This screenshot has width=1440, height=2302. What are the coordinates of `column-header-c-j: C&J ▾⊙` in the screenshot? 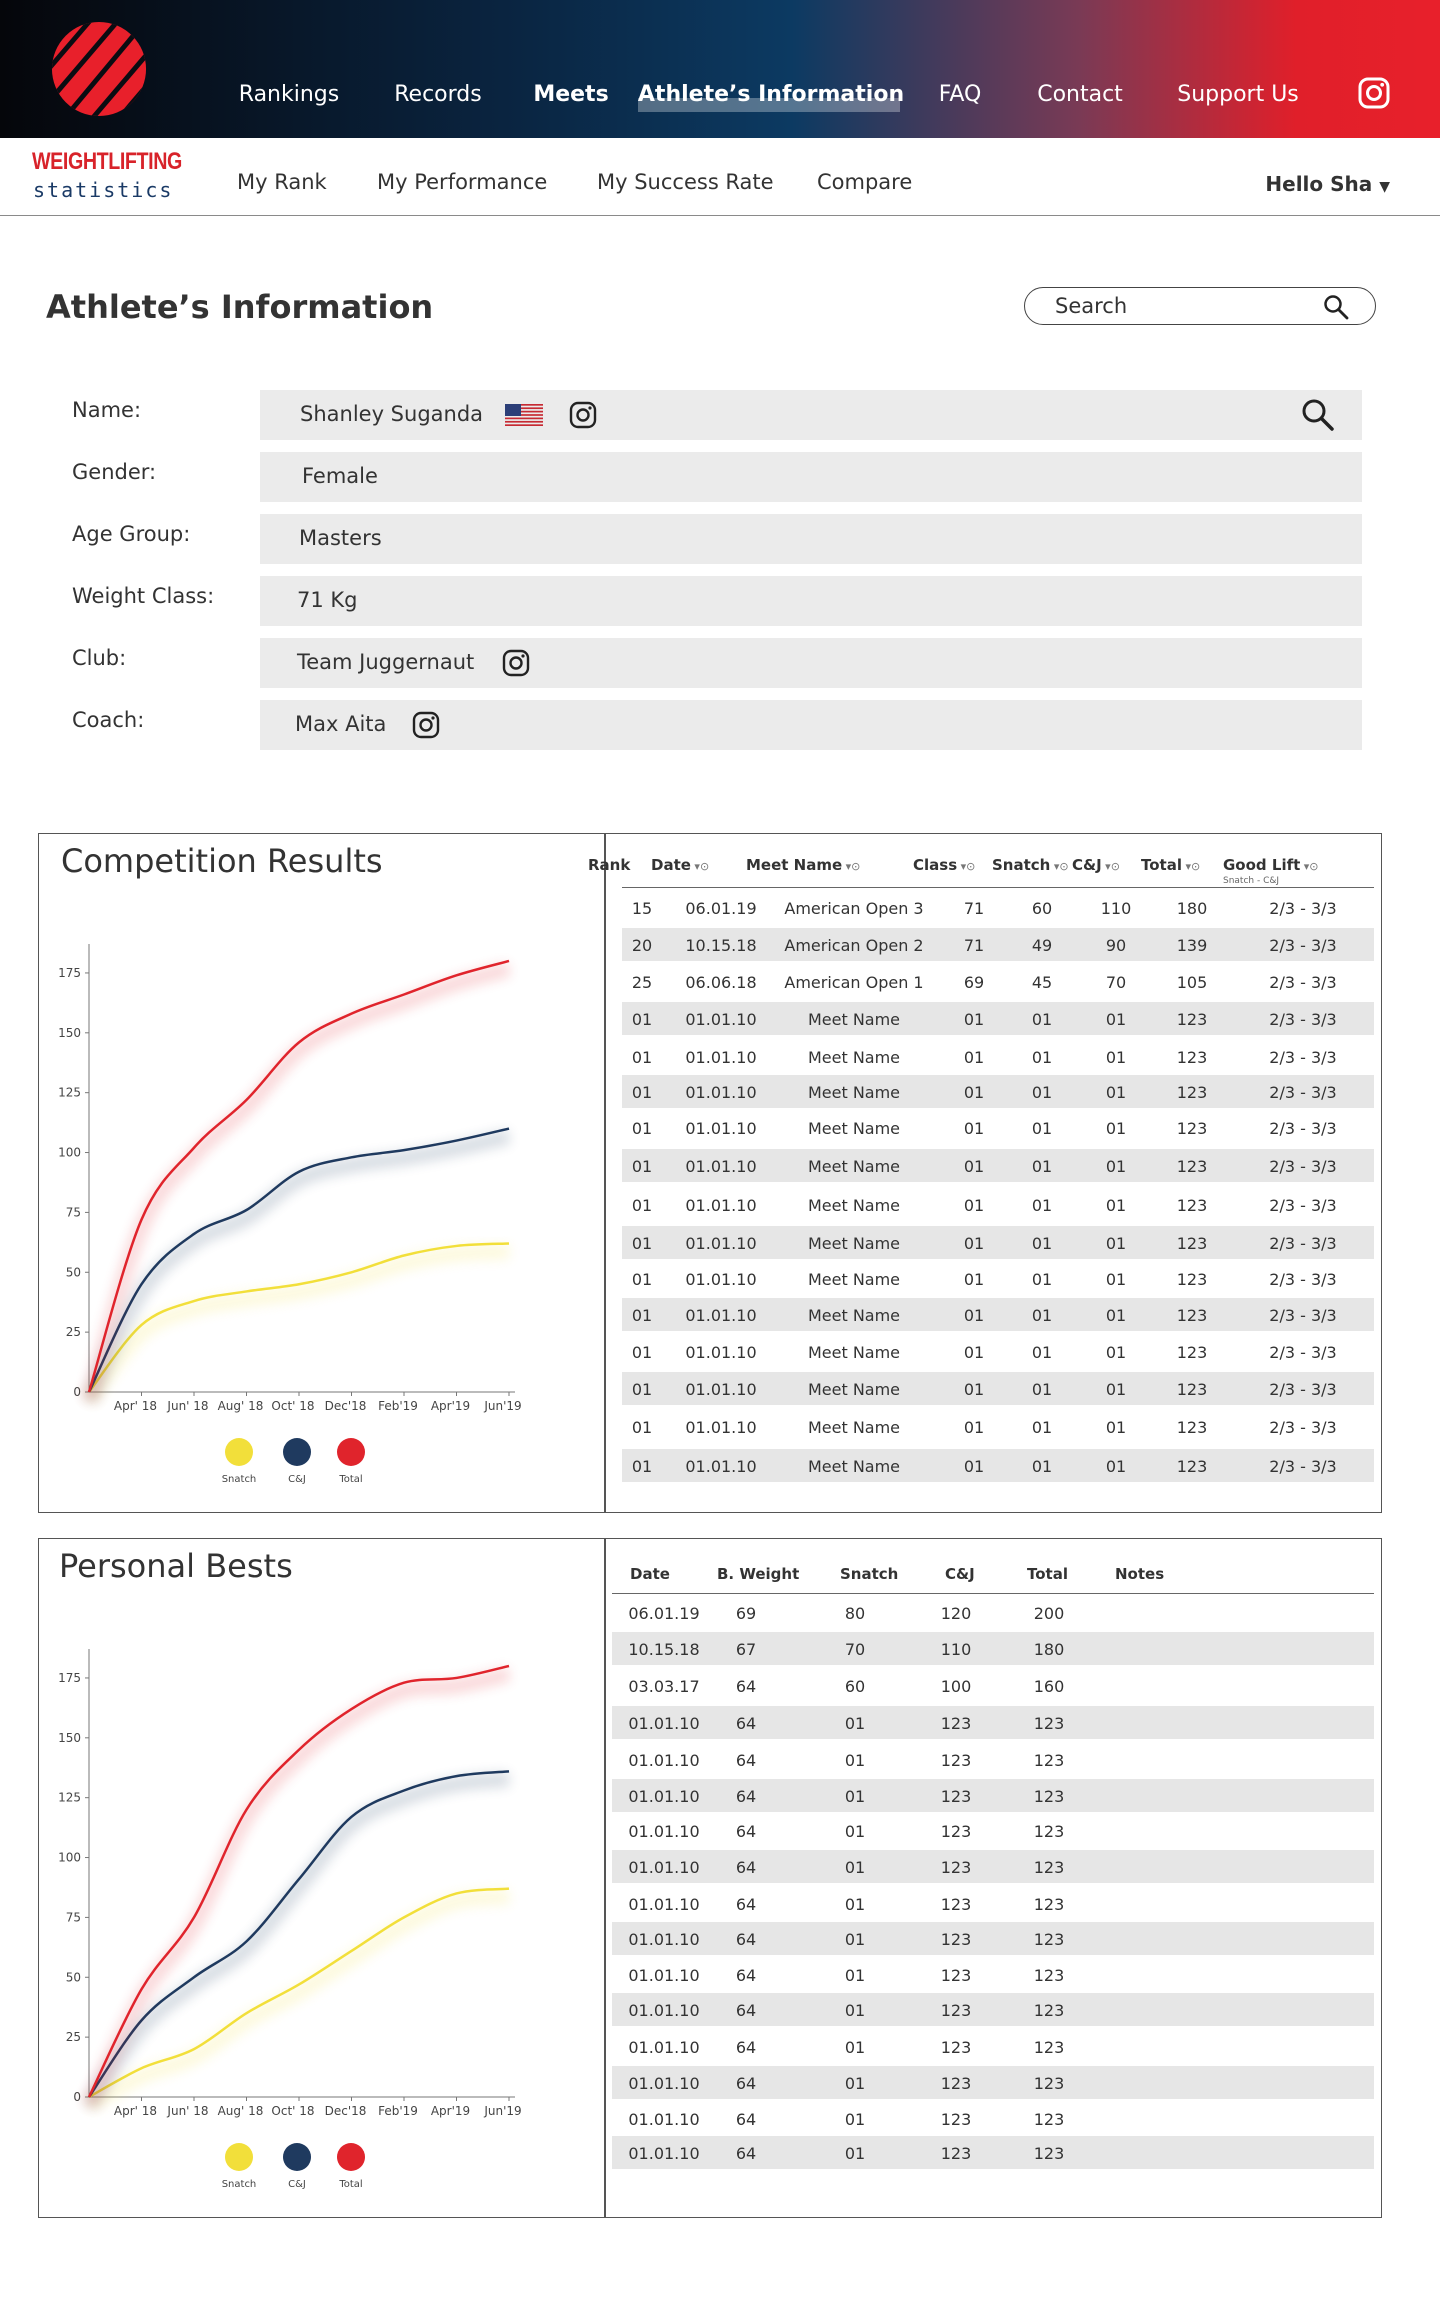 It's located at (1096, 865).